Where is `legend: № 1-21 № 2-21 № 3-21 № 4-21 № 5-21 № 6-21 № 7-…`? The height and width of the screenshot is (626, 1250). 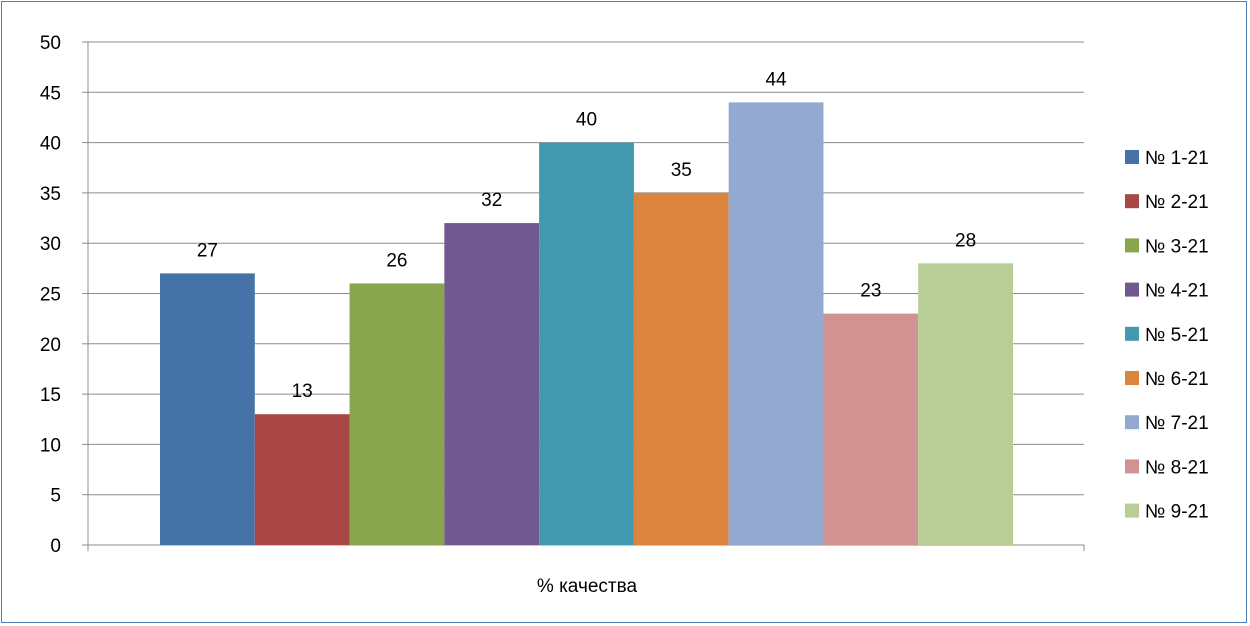 legend: № 1-21 № 2-21 № 3-21 № 4-21 № 5-21 № 6-21 № 7-… is located at coordinates (1167, 335).